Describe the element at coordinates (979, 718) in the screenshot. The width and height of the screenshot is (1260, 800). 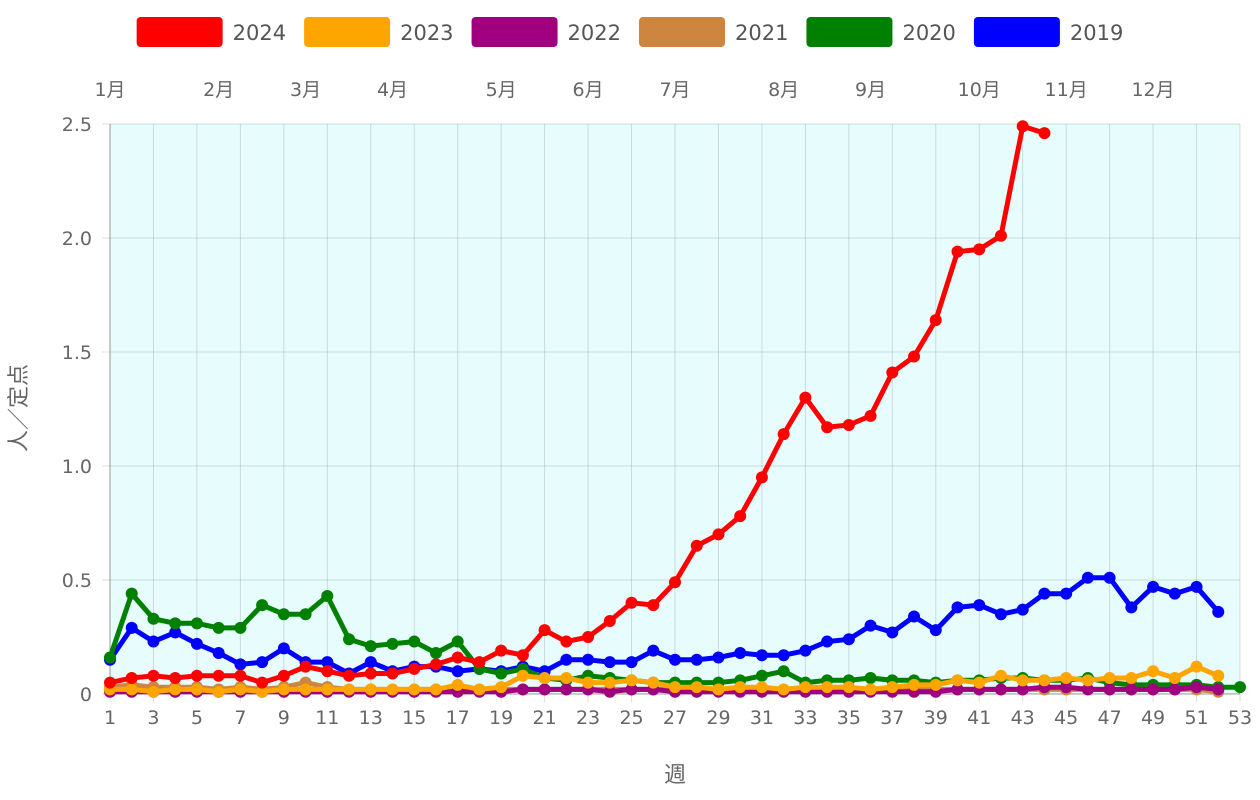
I see `x-tick-label: 41` at that location.